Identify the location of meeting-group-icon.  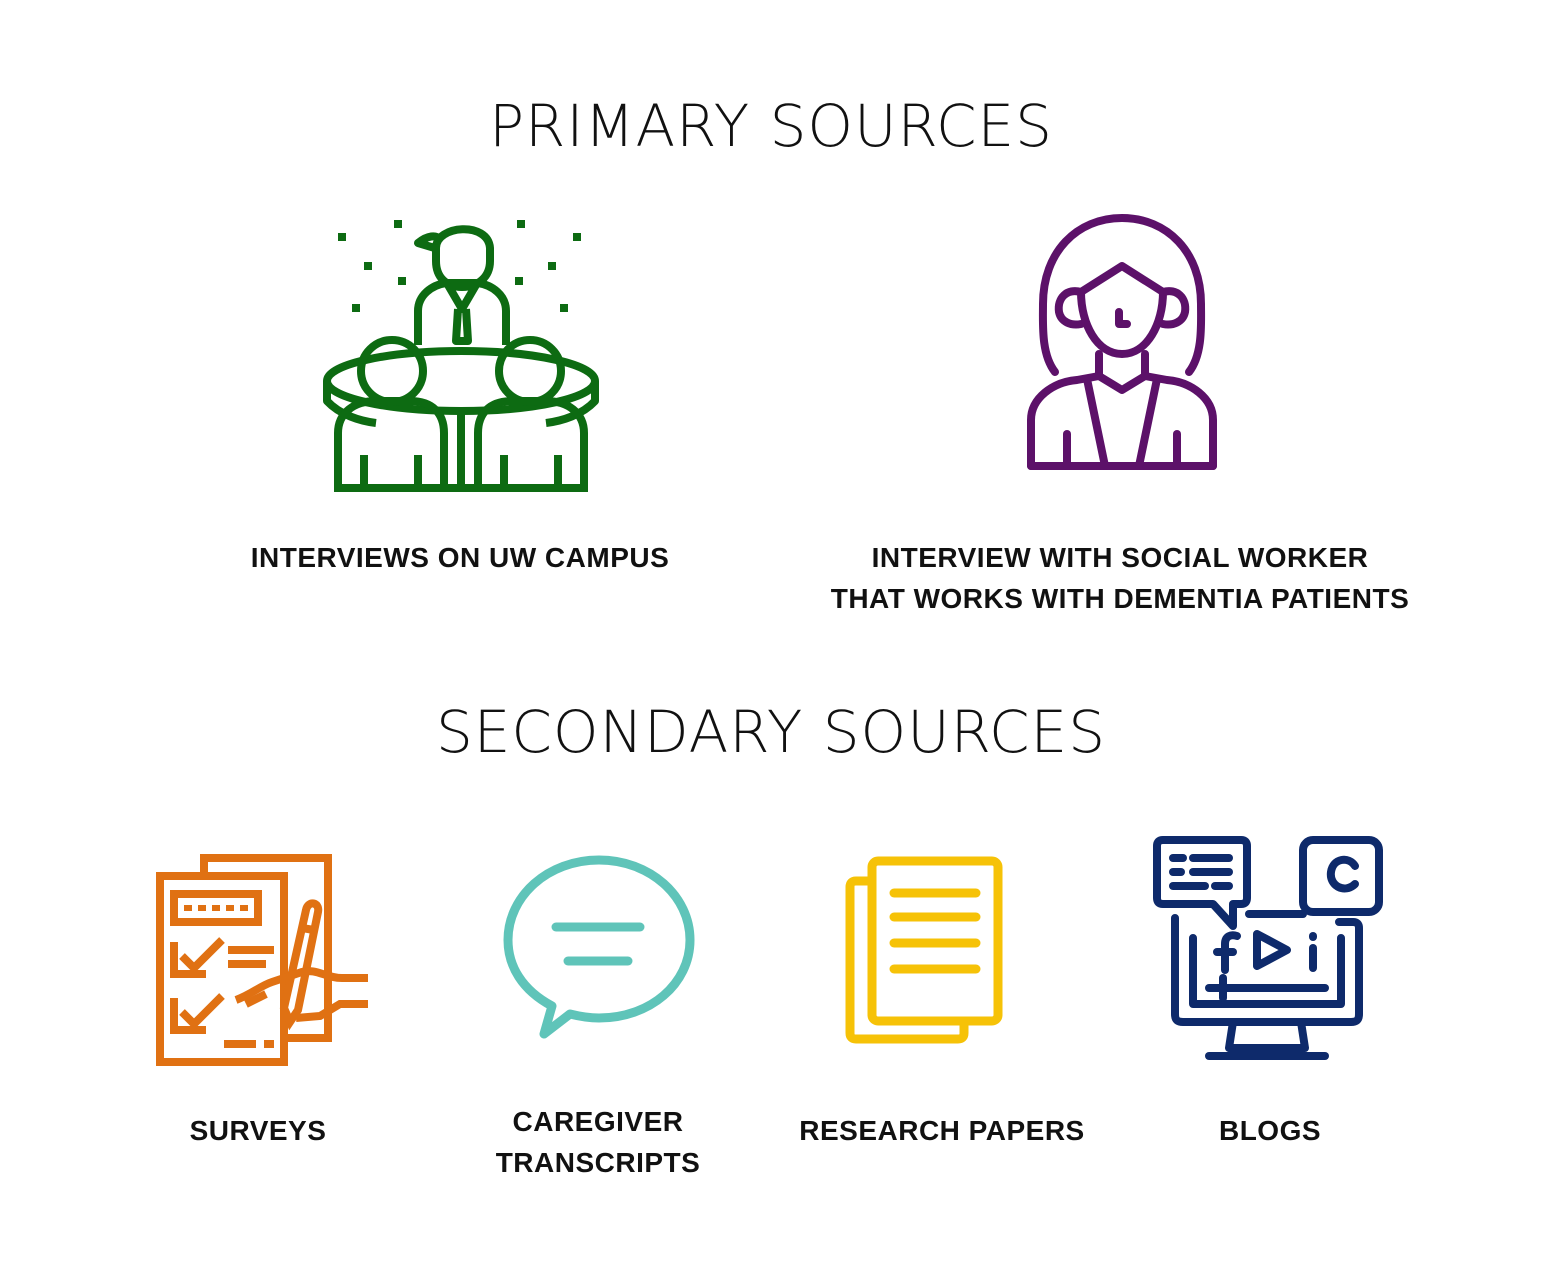
(461, 356).